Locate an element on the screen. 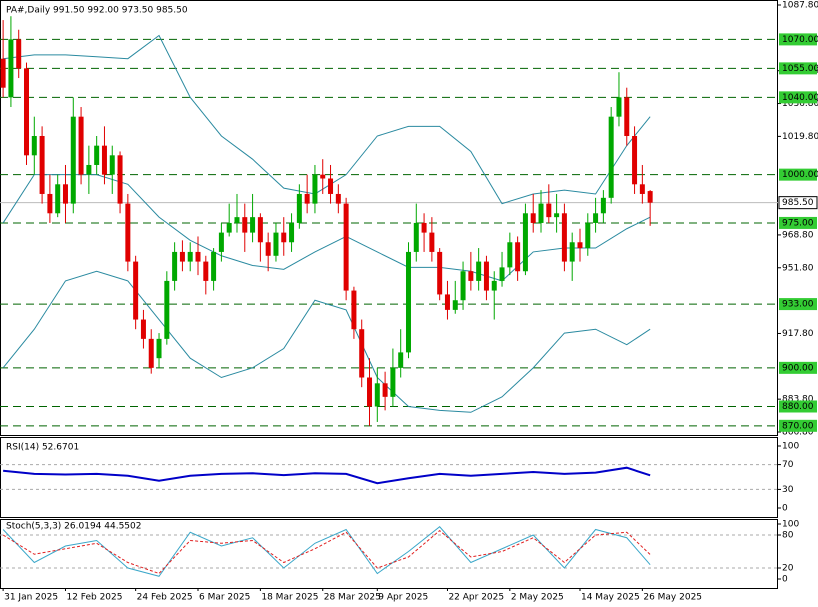  level-label: 933.00 is located at coordinates (798, 305).